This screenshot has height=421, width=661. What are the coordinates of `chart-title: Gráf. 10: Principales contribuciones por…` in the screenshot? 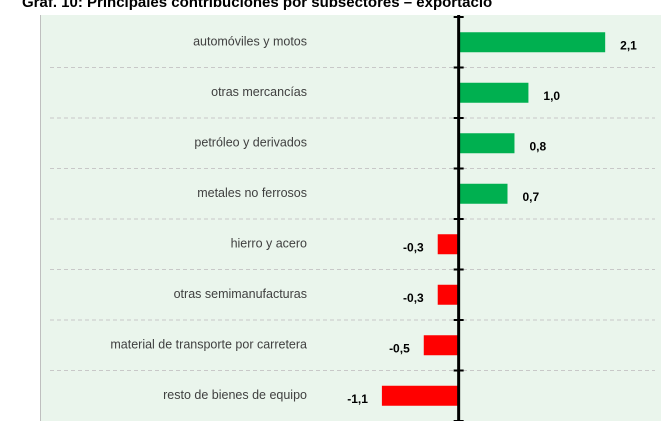 It's located at (257, 5).